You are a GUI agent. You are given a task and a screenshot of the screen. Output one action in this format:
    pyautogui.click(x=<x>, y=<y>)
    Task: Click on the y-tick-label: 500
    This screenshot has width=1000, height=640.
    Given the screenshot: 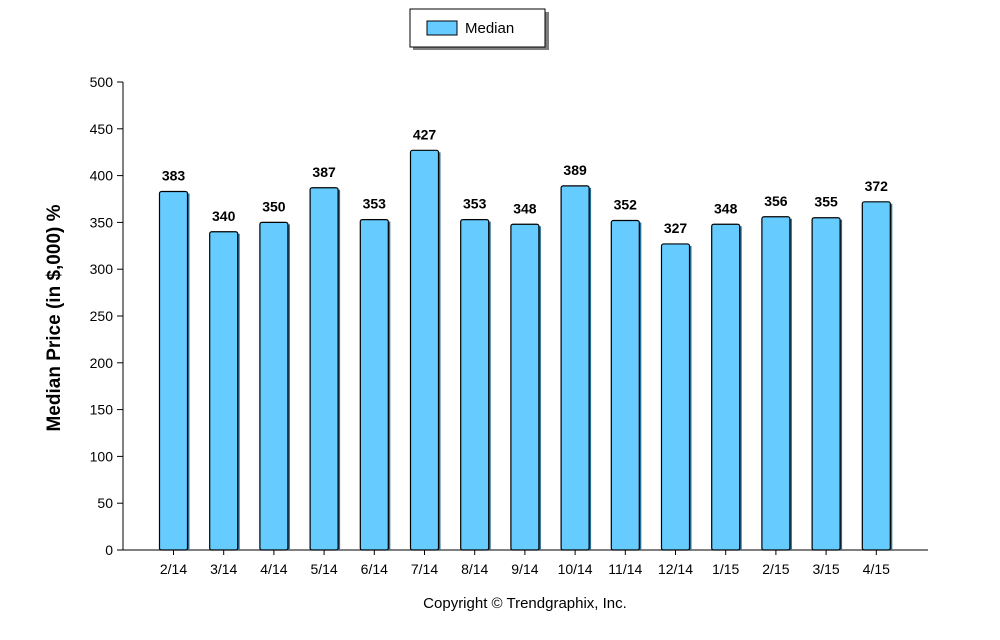 What is the action you would take?
    pyautogui.click(x=102, y=82)
    